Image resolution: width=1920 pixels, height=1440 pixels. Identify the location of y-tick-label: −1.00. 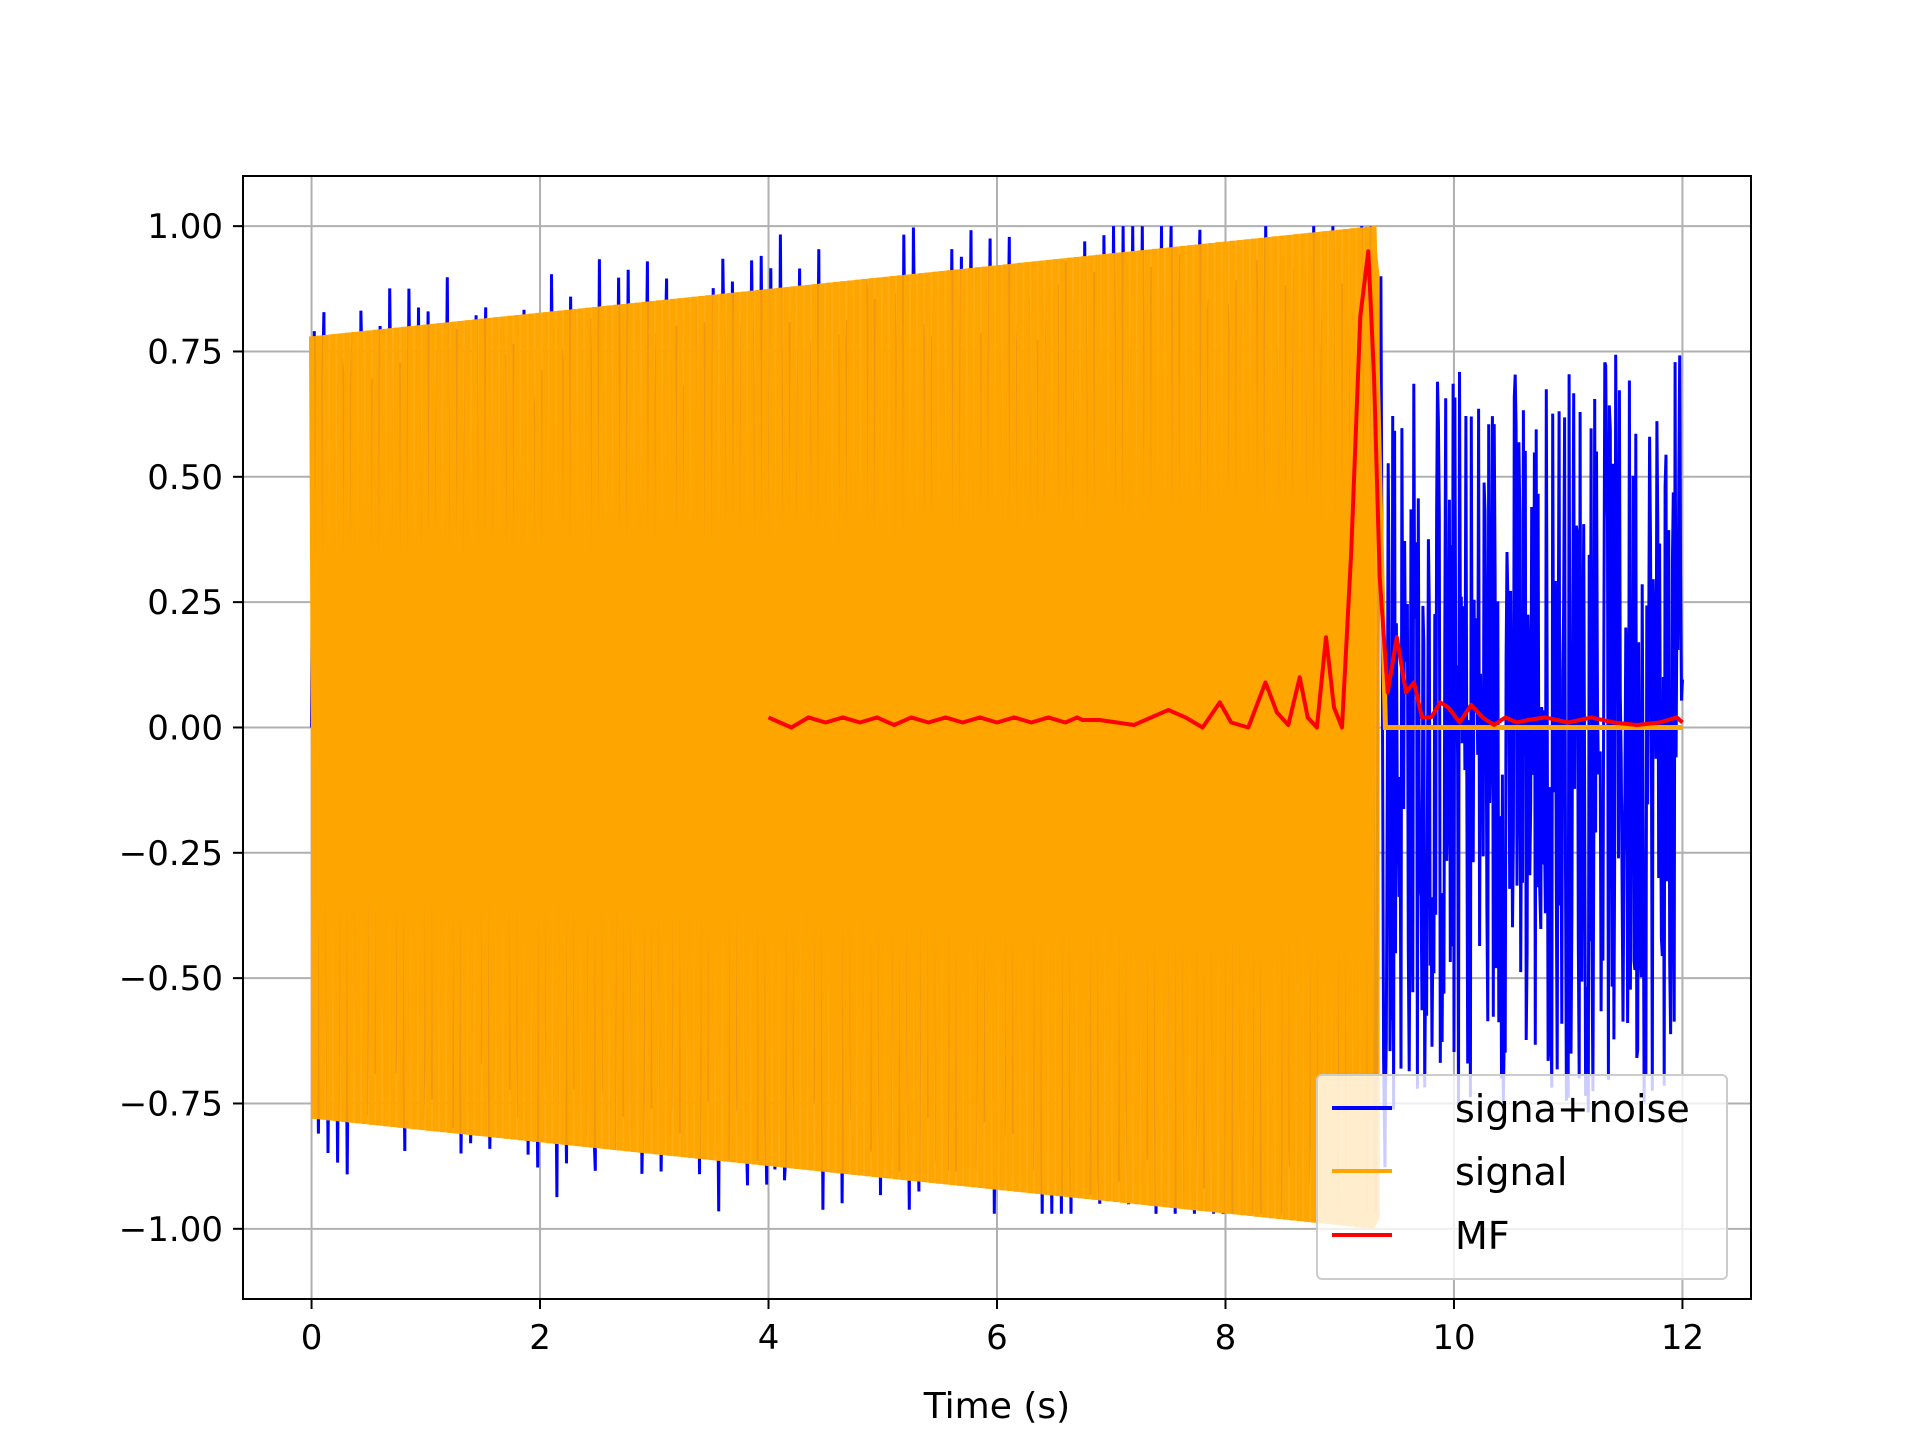
(171, 1230).